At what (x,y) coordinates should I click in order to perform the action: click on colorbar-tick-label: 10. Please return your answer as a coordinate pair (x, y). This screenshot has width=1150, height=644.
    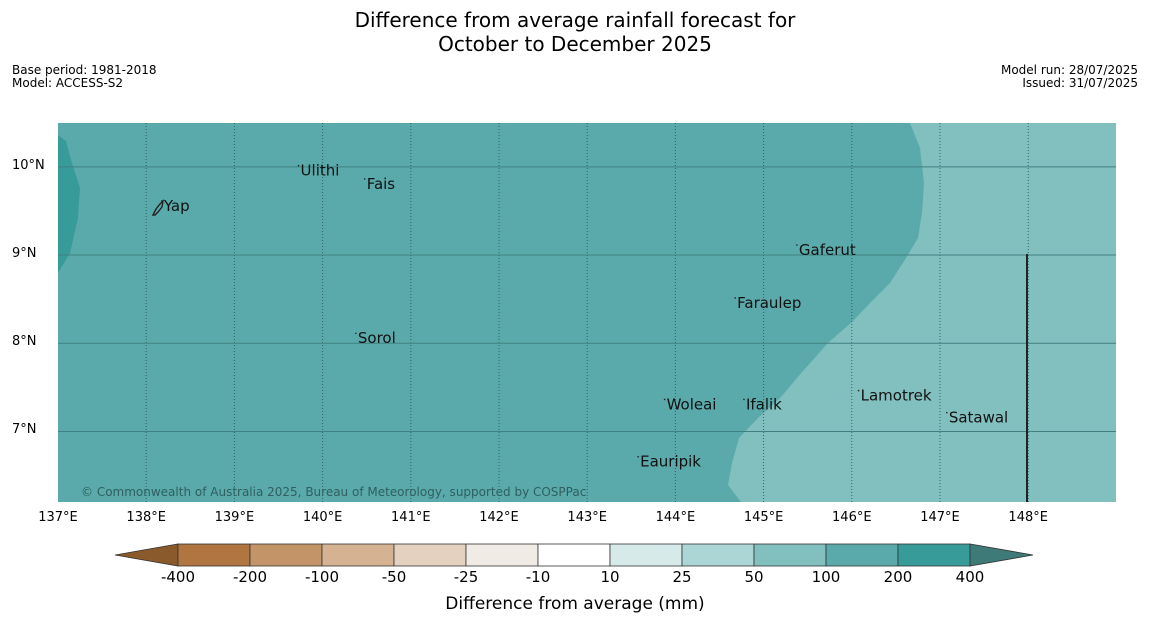
    Looking at the image, I should click on (610, 577).